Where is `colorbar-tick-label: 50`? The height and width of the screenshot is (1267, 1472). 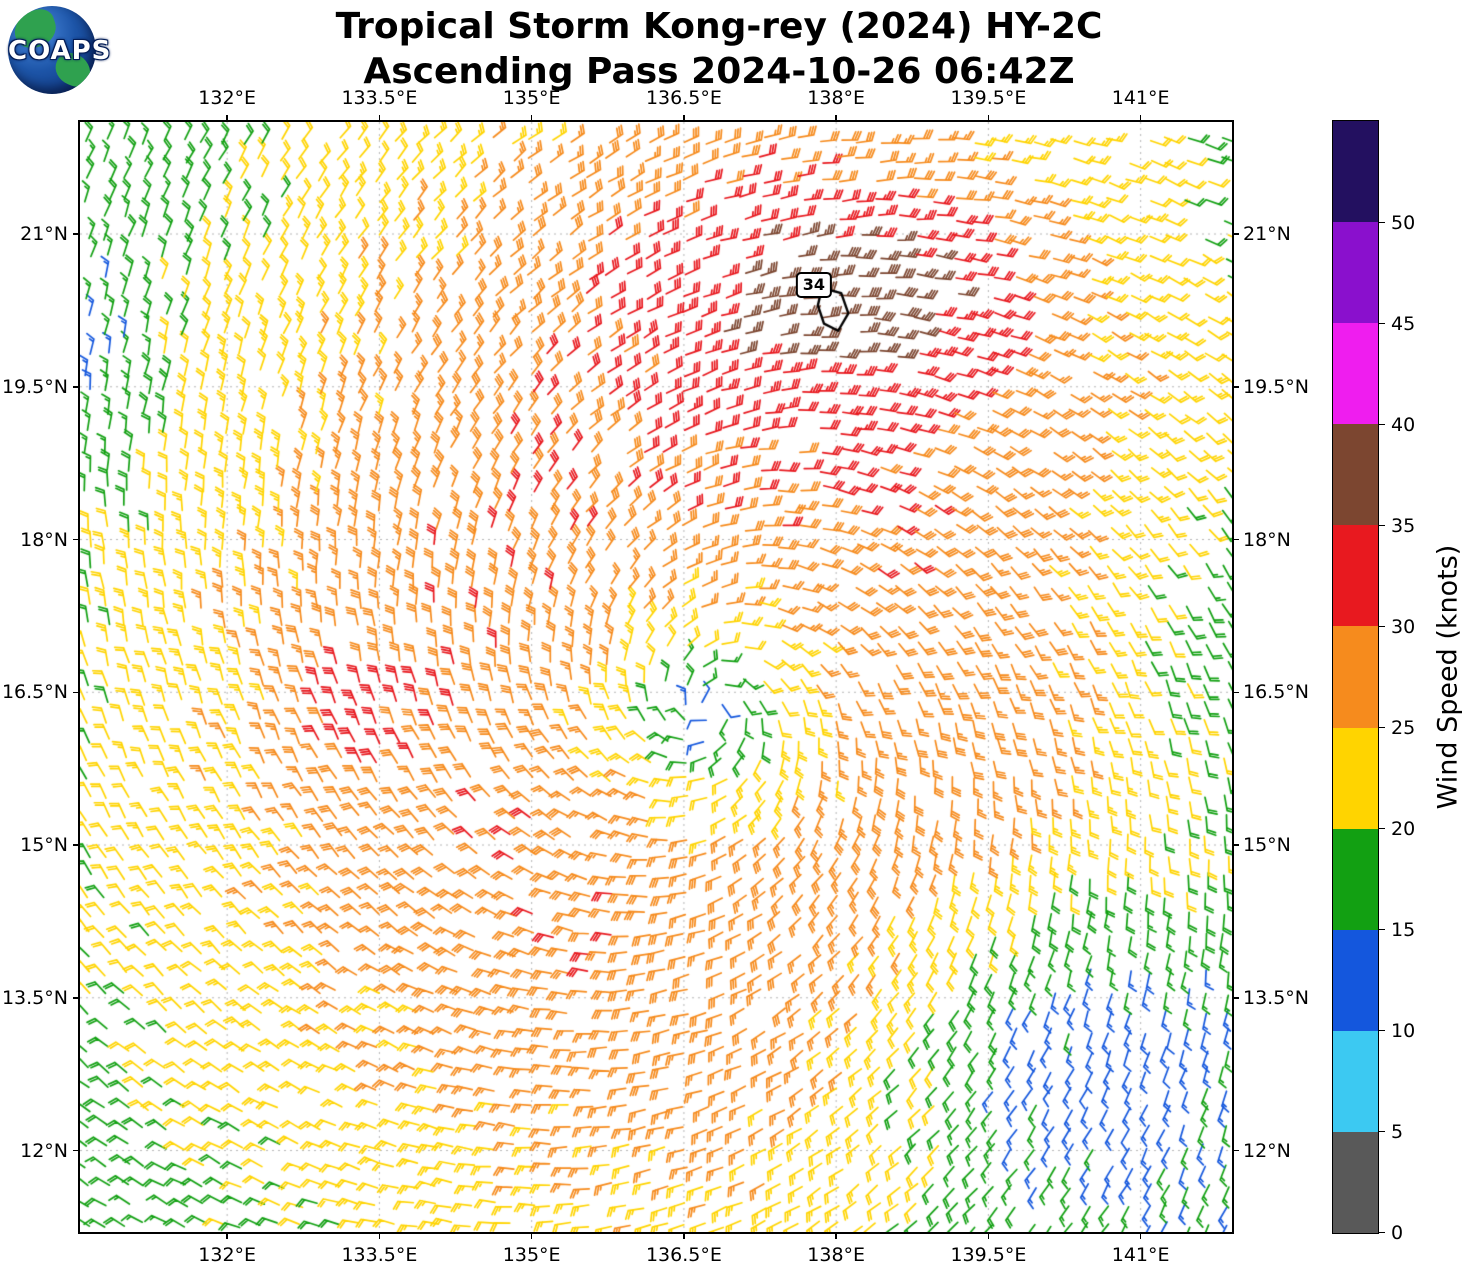
colorbar-tick-label: 50 is located at coordinates (1403, 222).